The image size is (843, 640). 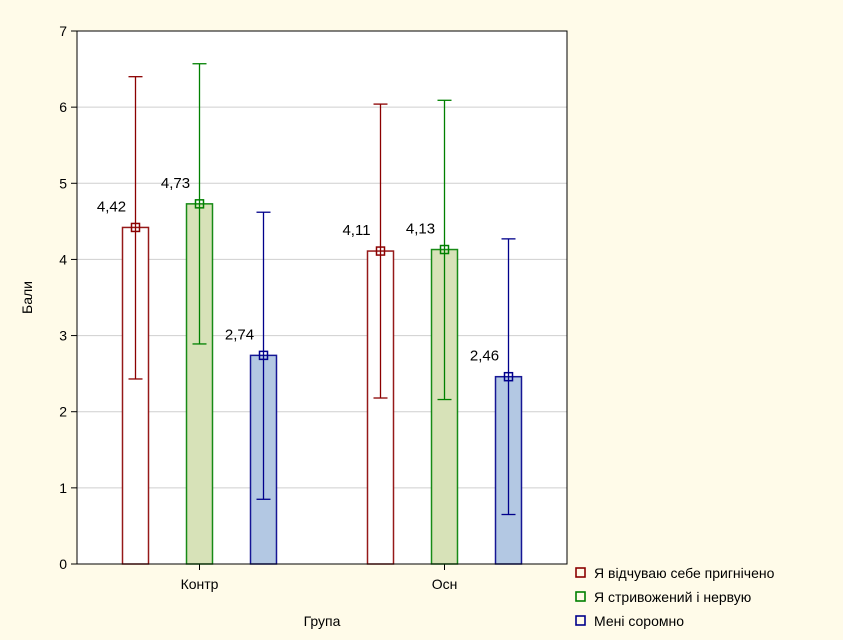 What do you see at coordinates (63, 488) in the screenshot?
I see `y-tick-label: 1` at bounding box center [63, 488].